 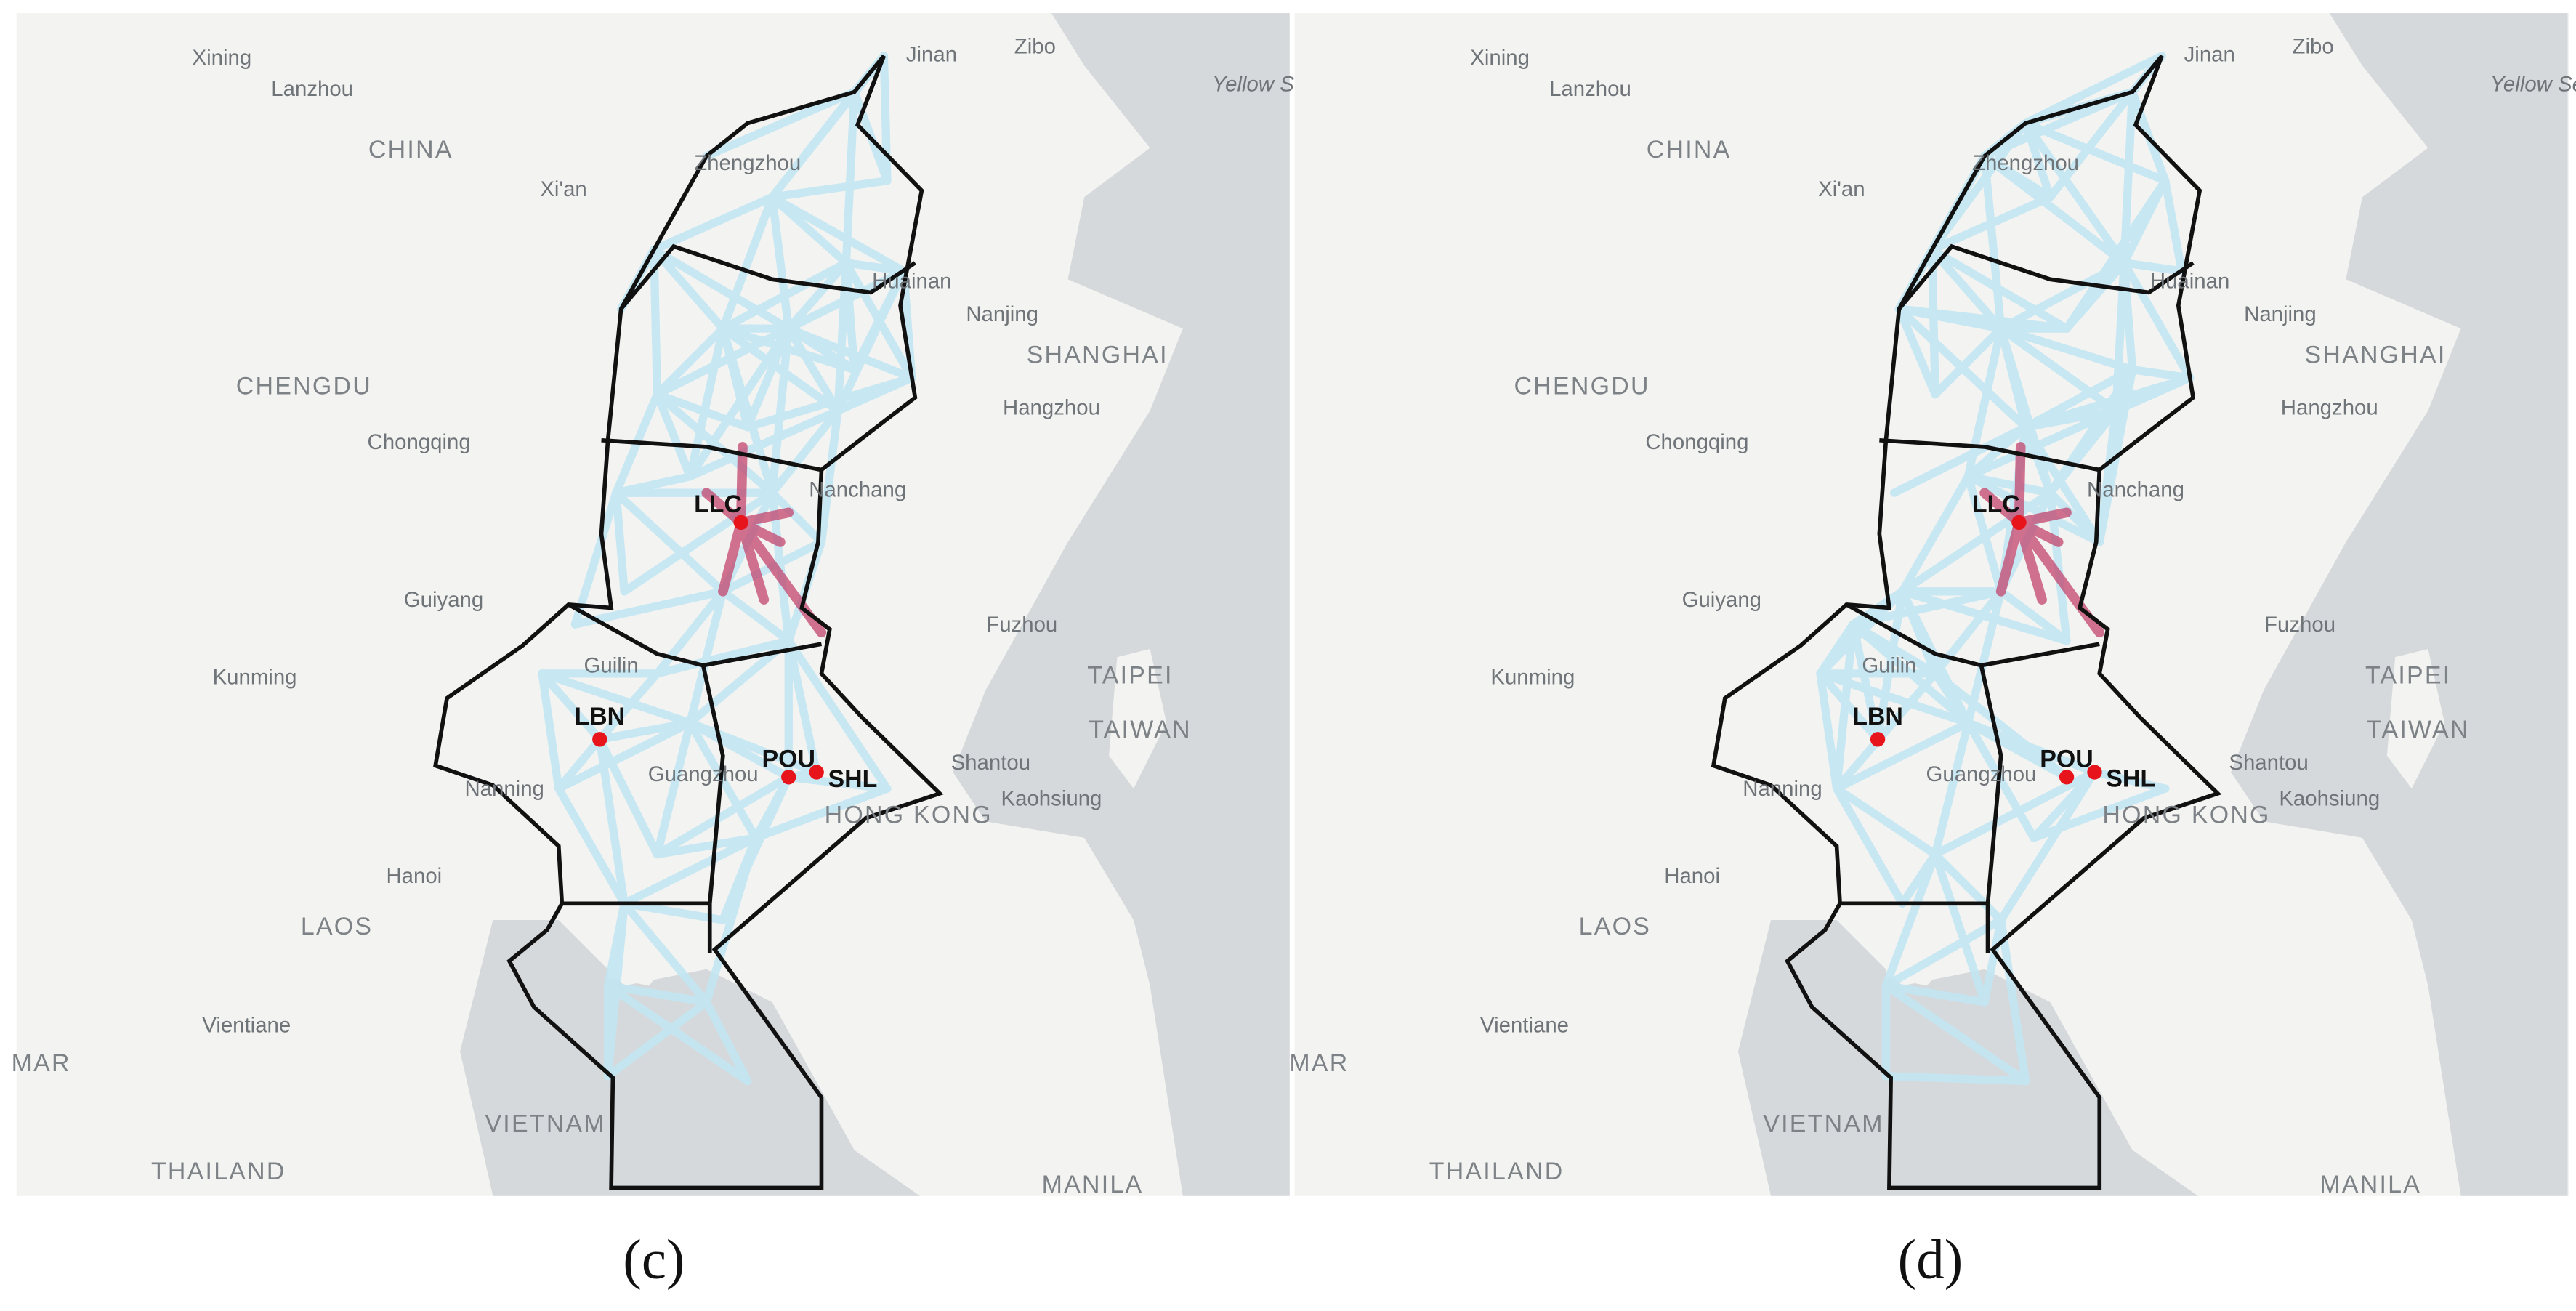 What do you see at coordinates (1783, 789) in the screenshot?
I see `place-label: Nanning` at bounding box center [1783, 789].